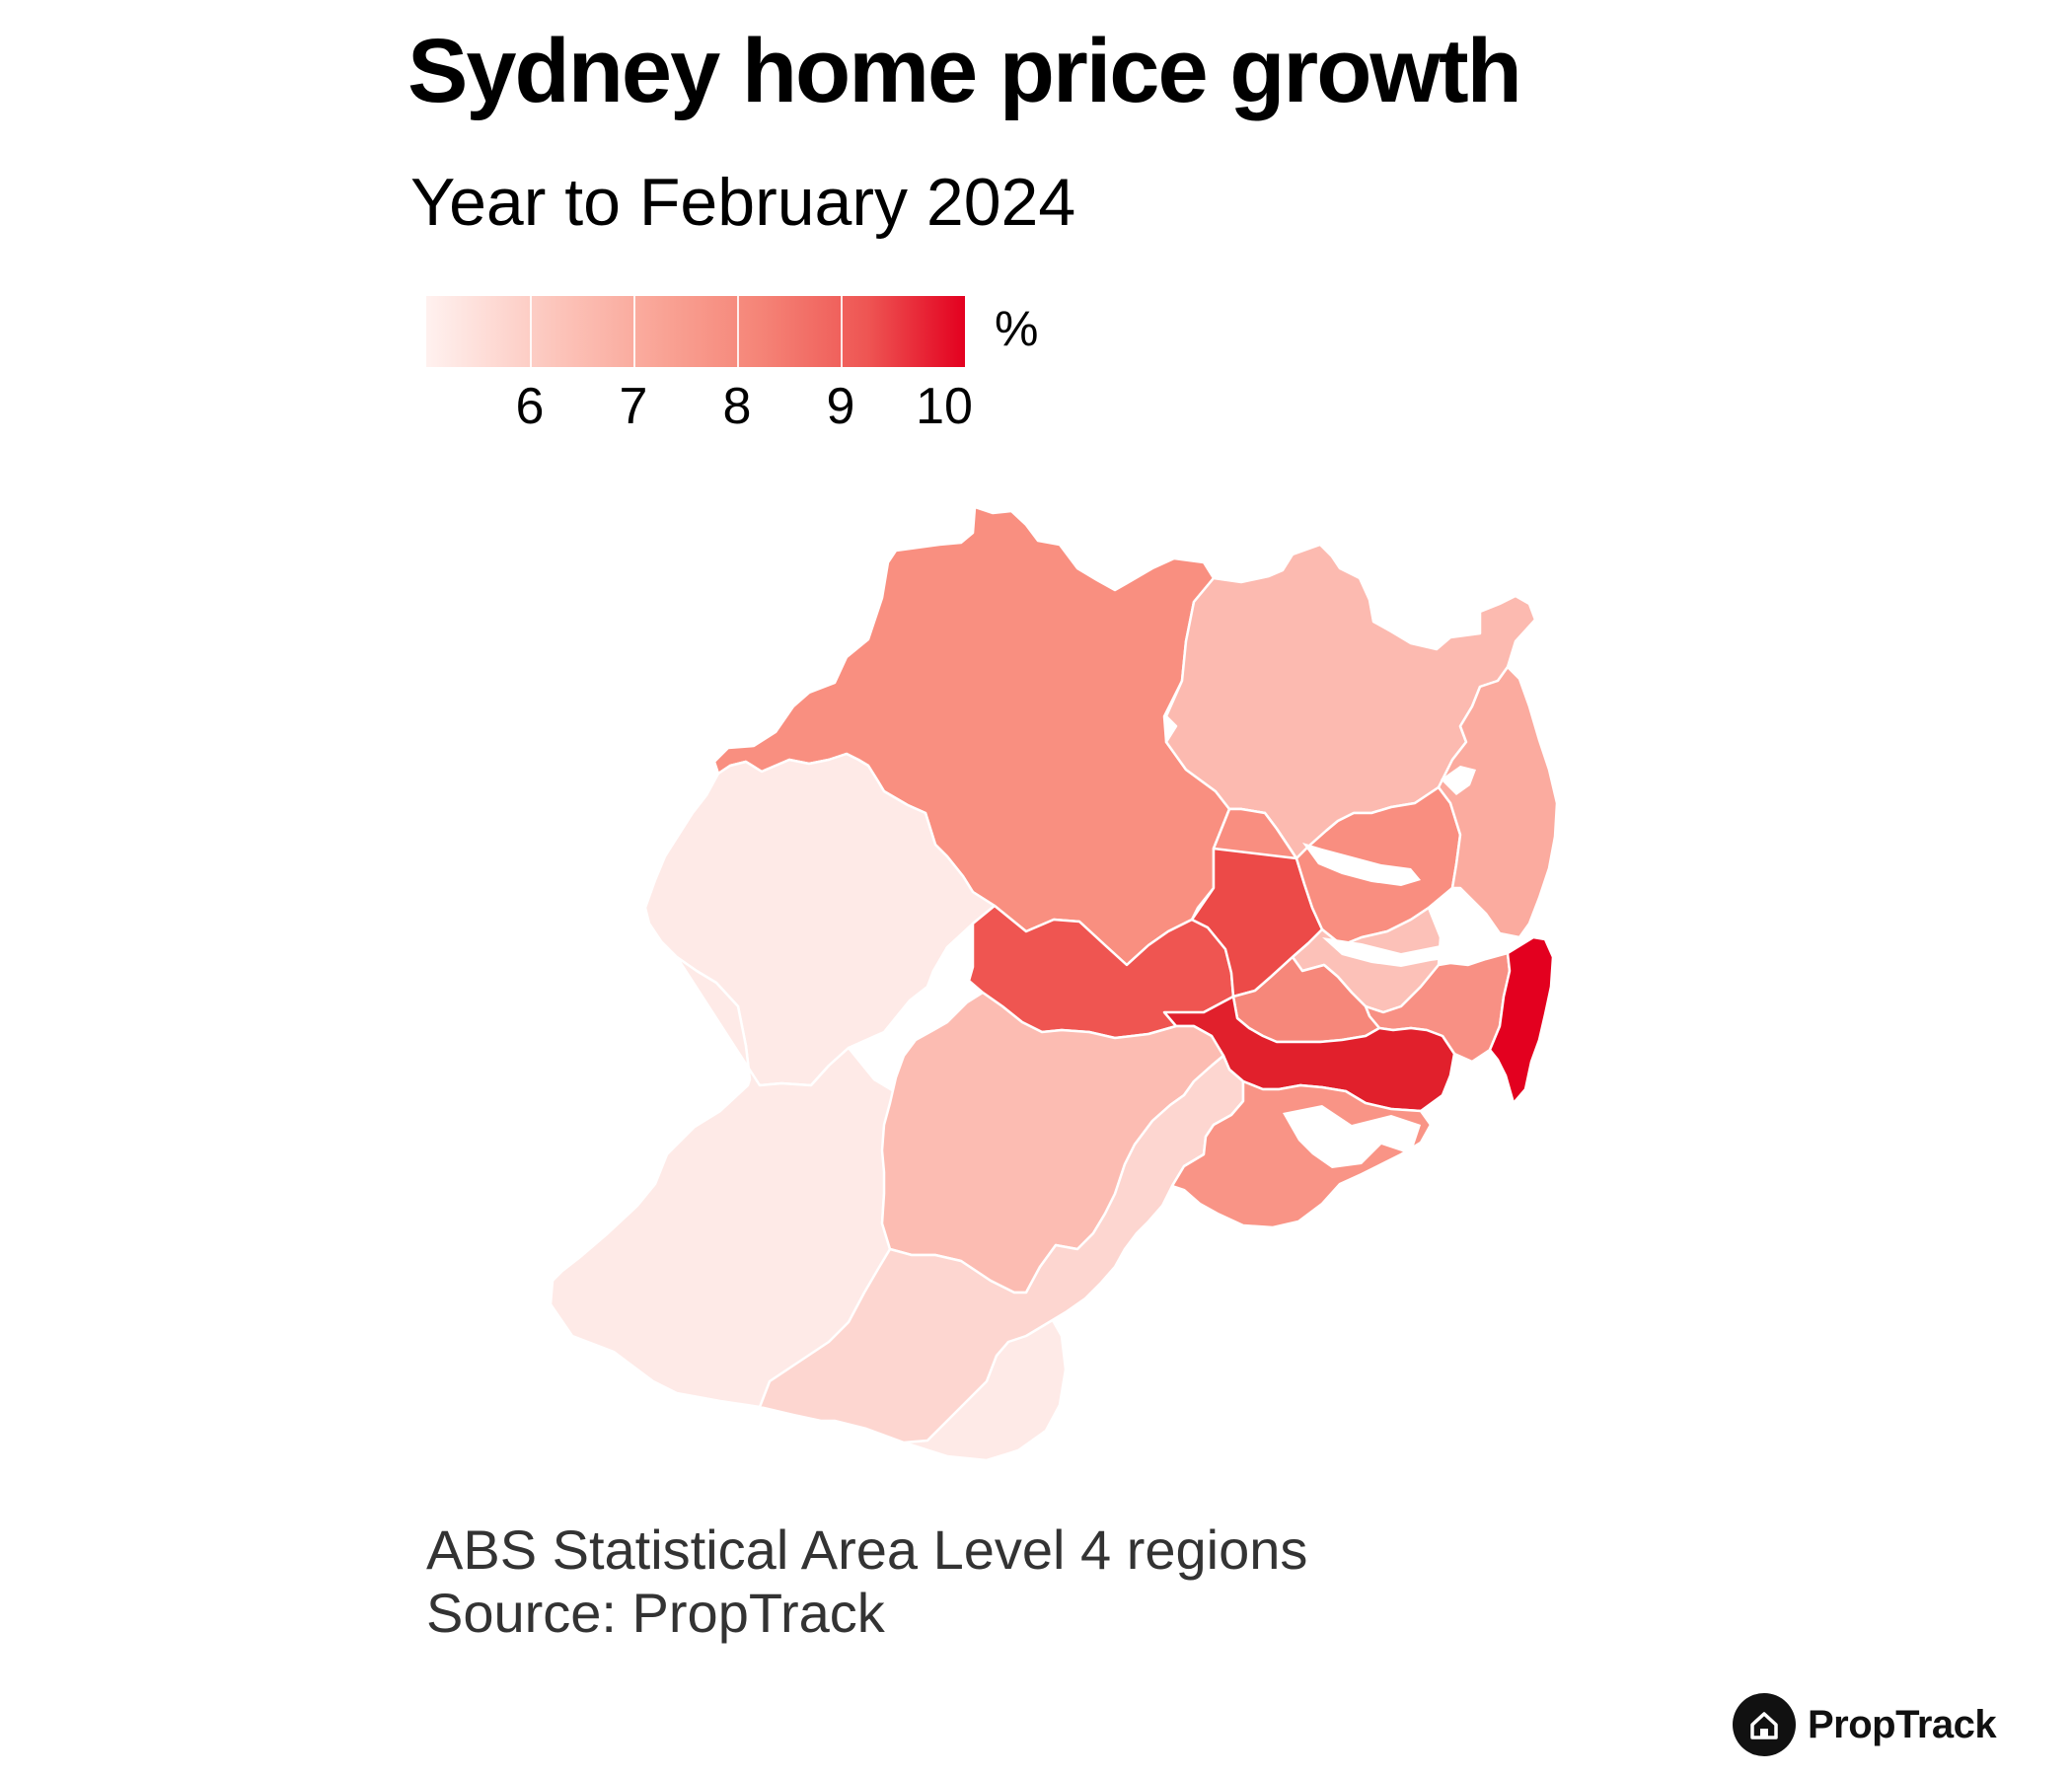 This screenshot has width=2072, height=1776. What do you see at coordinates (1765, 1725) in the screenshot?
I see `house-icon` at bounding box center [1765, 1725].